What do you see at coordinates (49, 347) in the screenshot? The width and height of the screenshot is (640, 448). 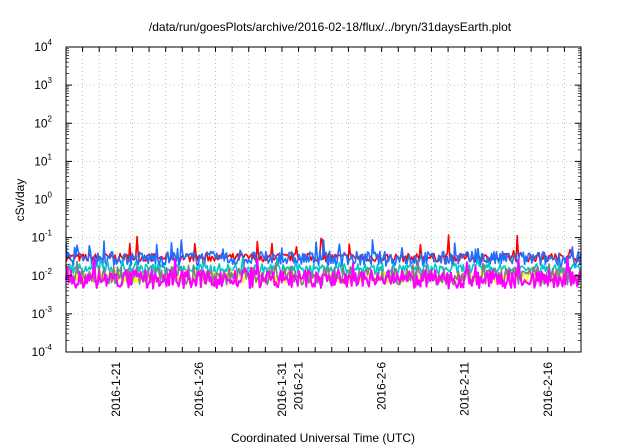 I see `y-tick-label-exp: -4` at bounding box center [49, 347].